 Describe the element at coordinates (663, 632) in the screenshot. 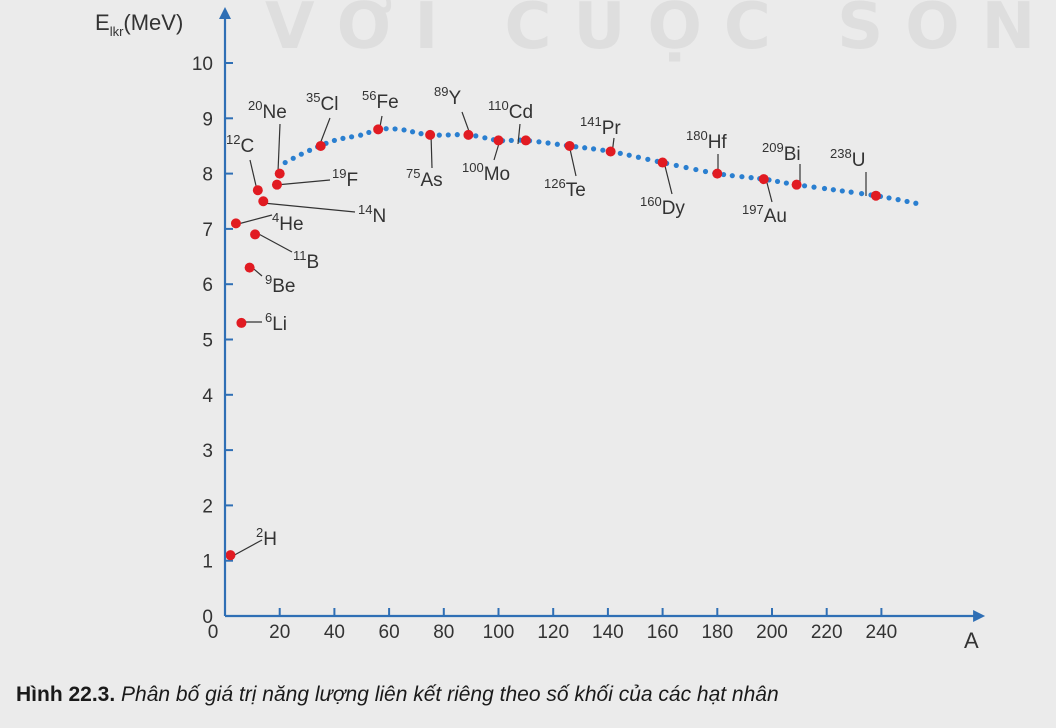

I see `x-tick-label: 160` at that location.